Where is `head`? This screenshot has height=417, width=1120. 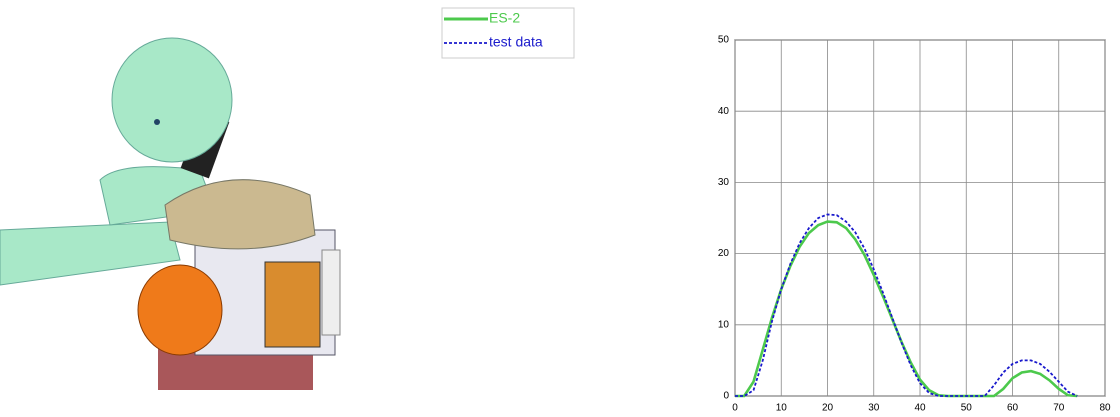 head is located at coordinates (172, 100).